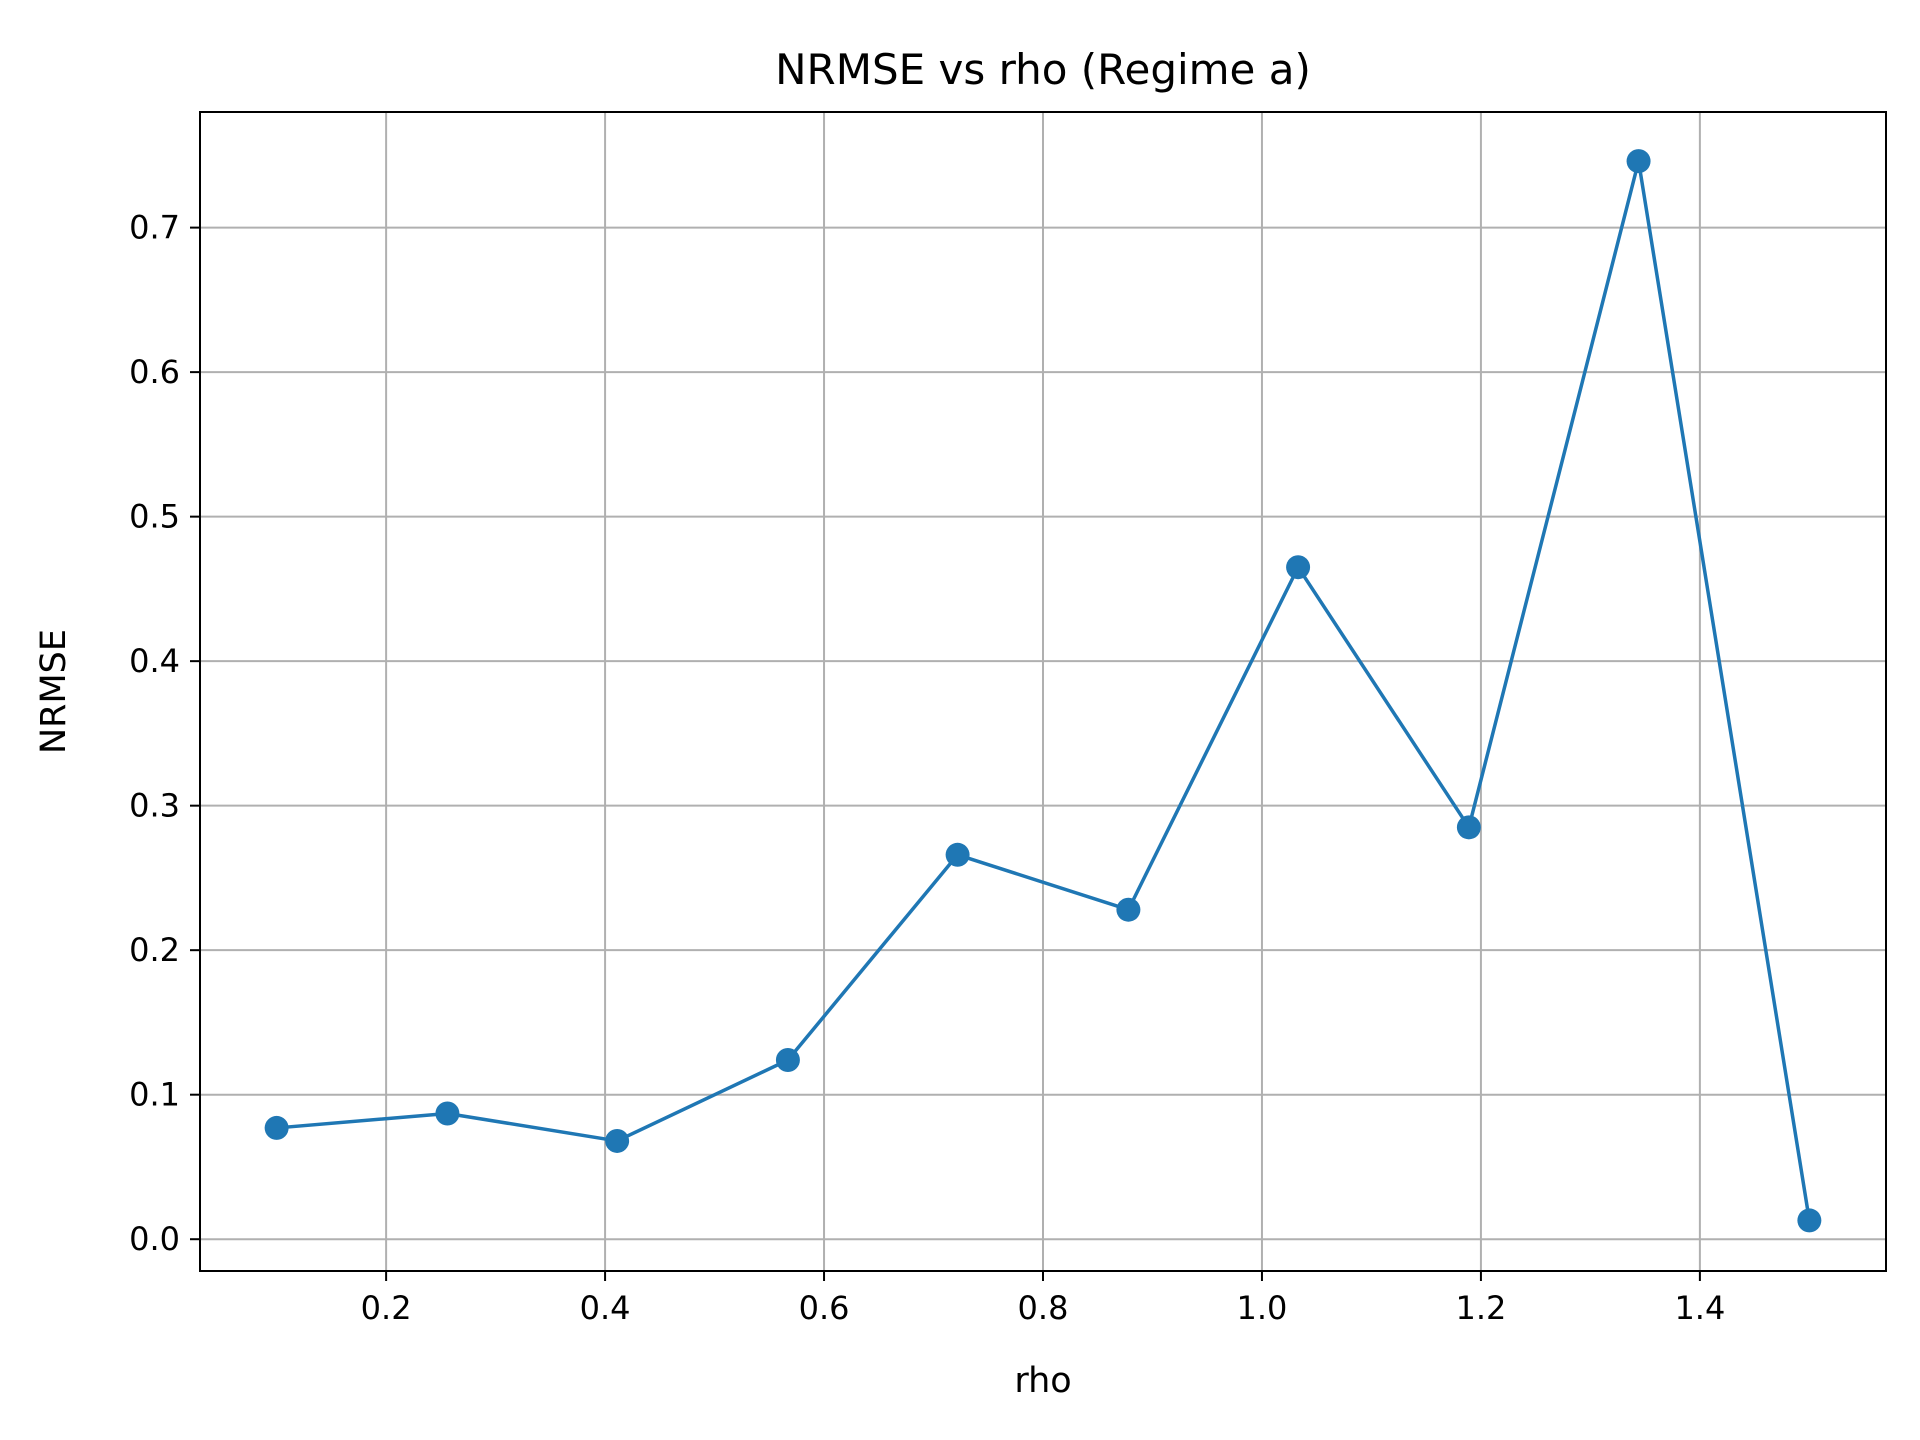  Describe the element at coordinates (1262, 1308) in the screenshot. I see `x-tick-label: 1.0` at that location.